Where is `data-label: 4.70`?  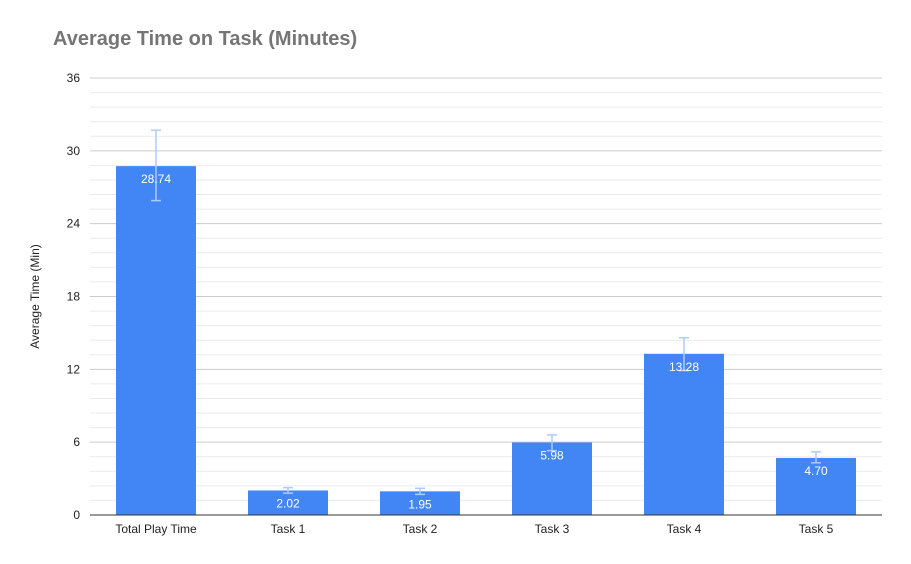
data-label: 4.70 is located at coordinates (816, 471).